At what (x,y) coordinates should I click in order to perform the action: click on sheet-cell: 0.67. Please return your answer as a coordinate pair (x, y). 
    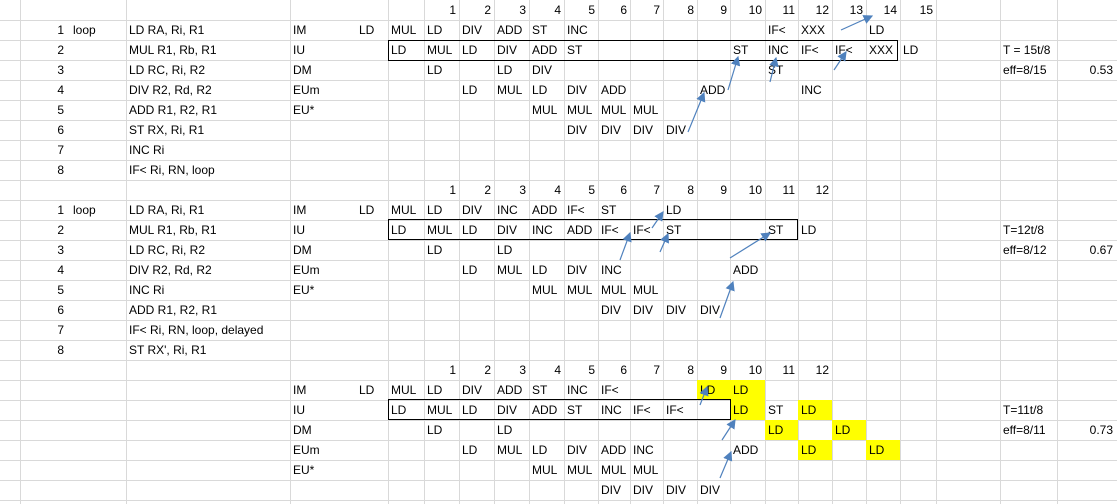
    Looking at the image, I should click on (1101, 250).